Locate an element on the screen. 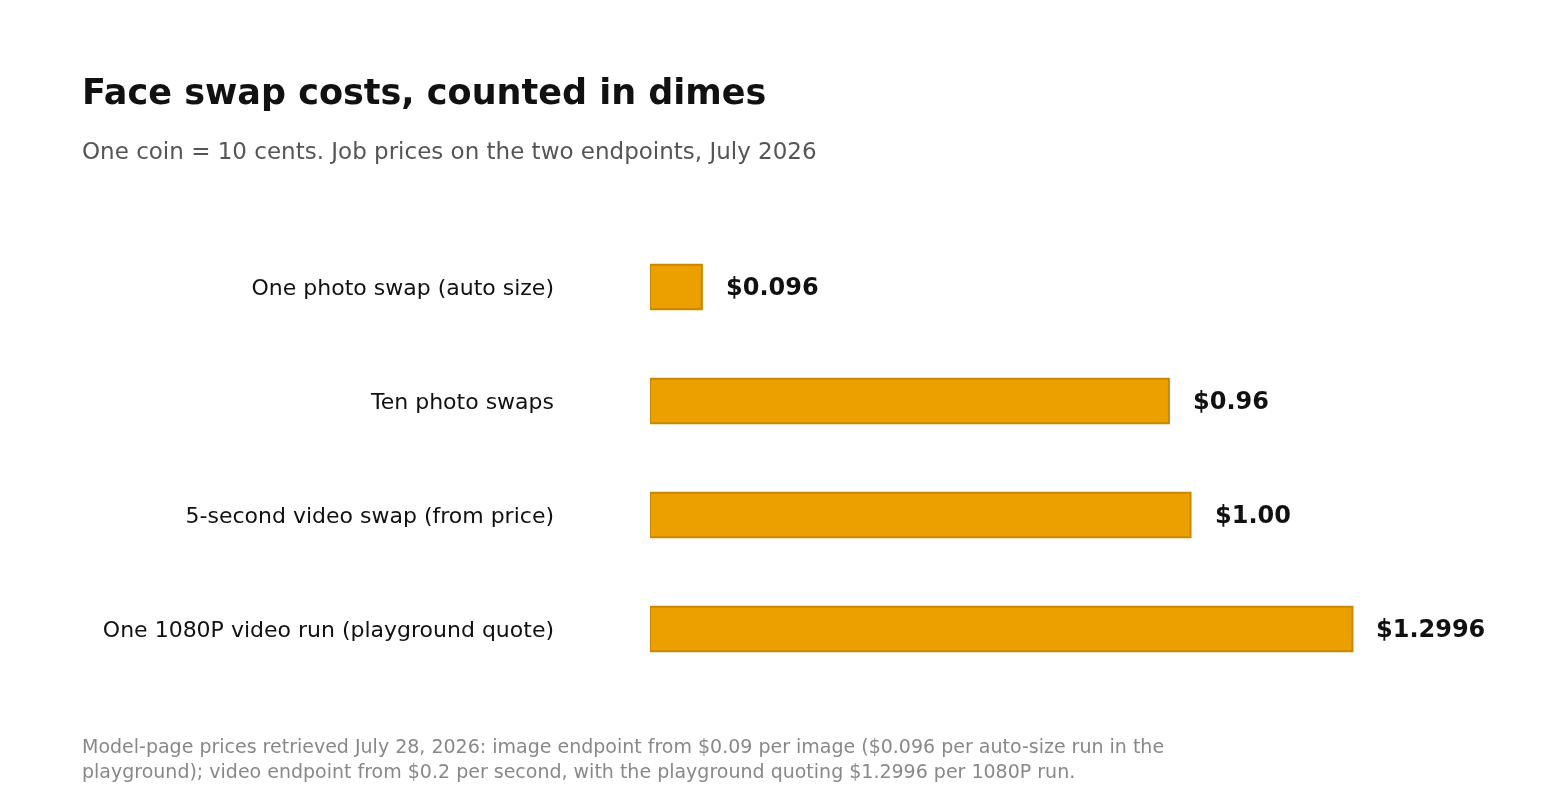 The image size is (1560, 800). data-label: $1.00 is located at coordinates (1253, 515).